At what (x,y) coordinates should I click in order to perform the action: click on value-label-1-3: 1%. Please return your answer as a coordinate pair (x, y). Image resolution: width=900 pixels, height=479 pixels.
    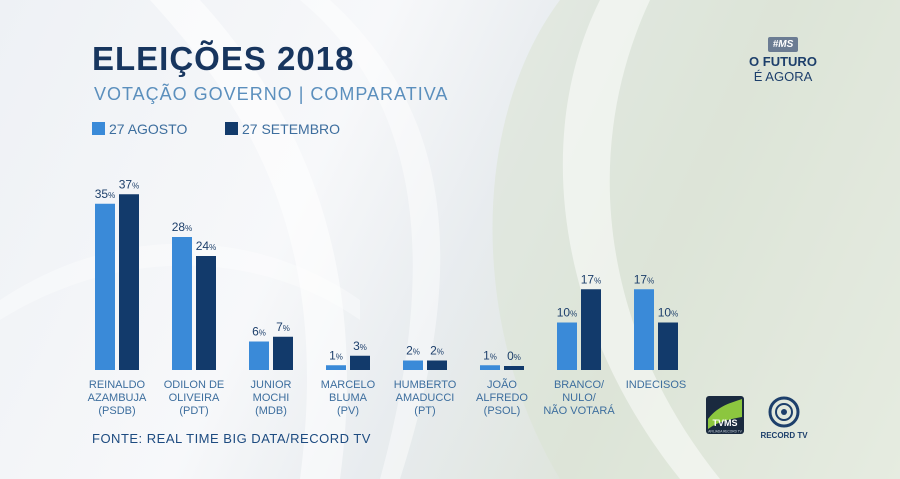
    Looking at the image, I should click on (336, 355).